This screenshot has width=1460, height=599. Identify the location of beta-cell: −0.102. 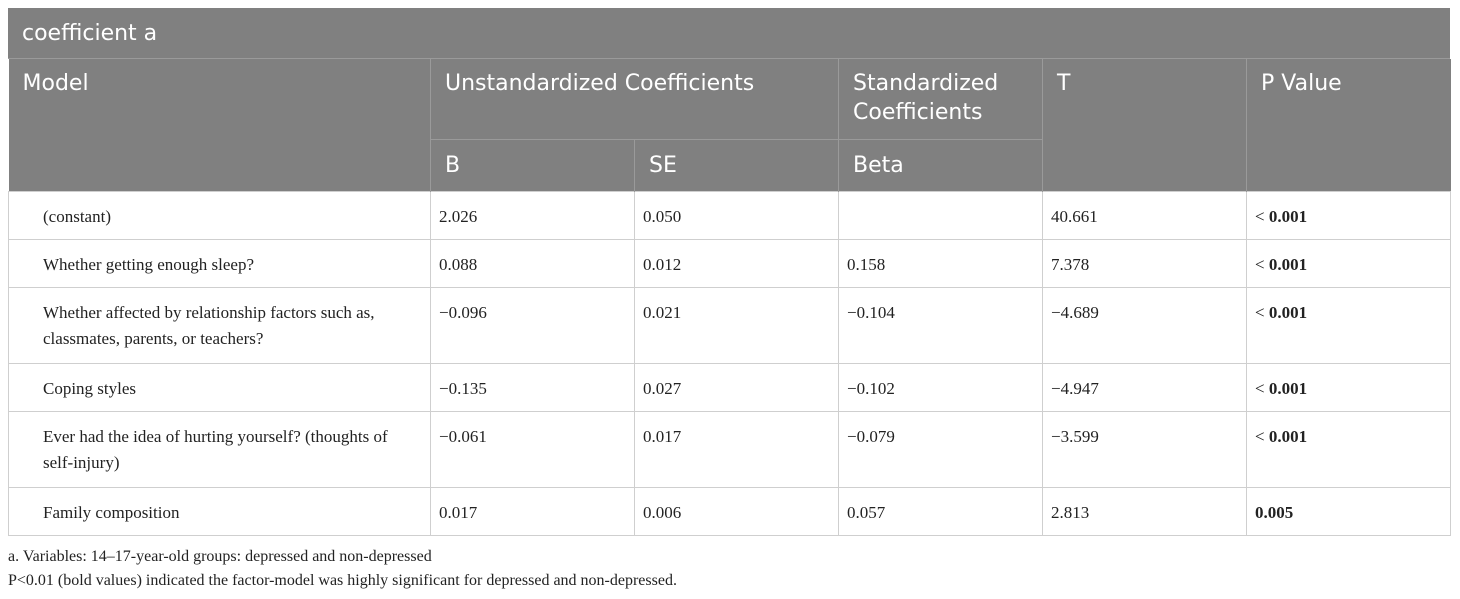
(940, 387).